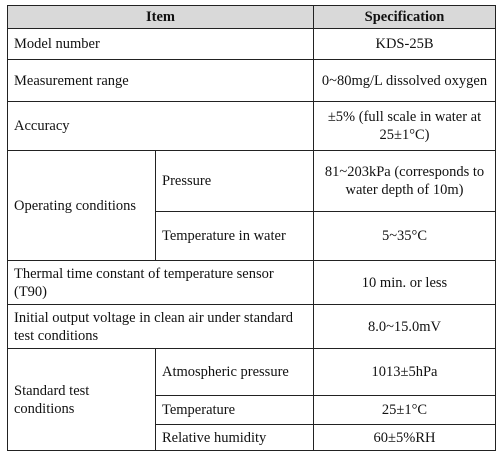 The width and height of the screenshot is (498, 462). What do you see at coordinates (404, 126) in the screenshot?
I see `spec-value: ±5% (full scale in water at 25±1°C)` at bounding box center [404, 126].